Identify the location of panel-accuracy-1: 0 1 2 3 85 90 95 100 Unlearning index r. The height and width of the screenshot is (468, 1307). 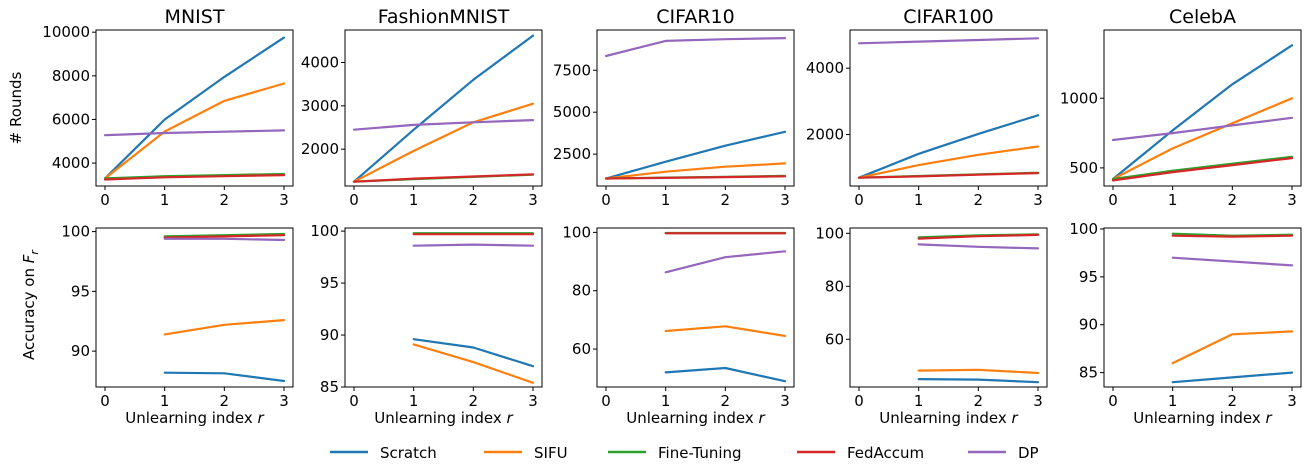
(426, 324).